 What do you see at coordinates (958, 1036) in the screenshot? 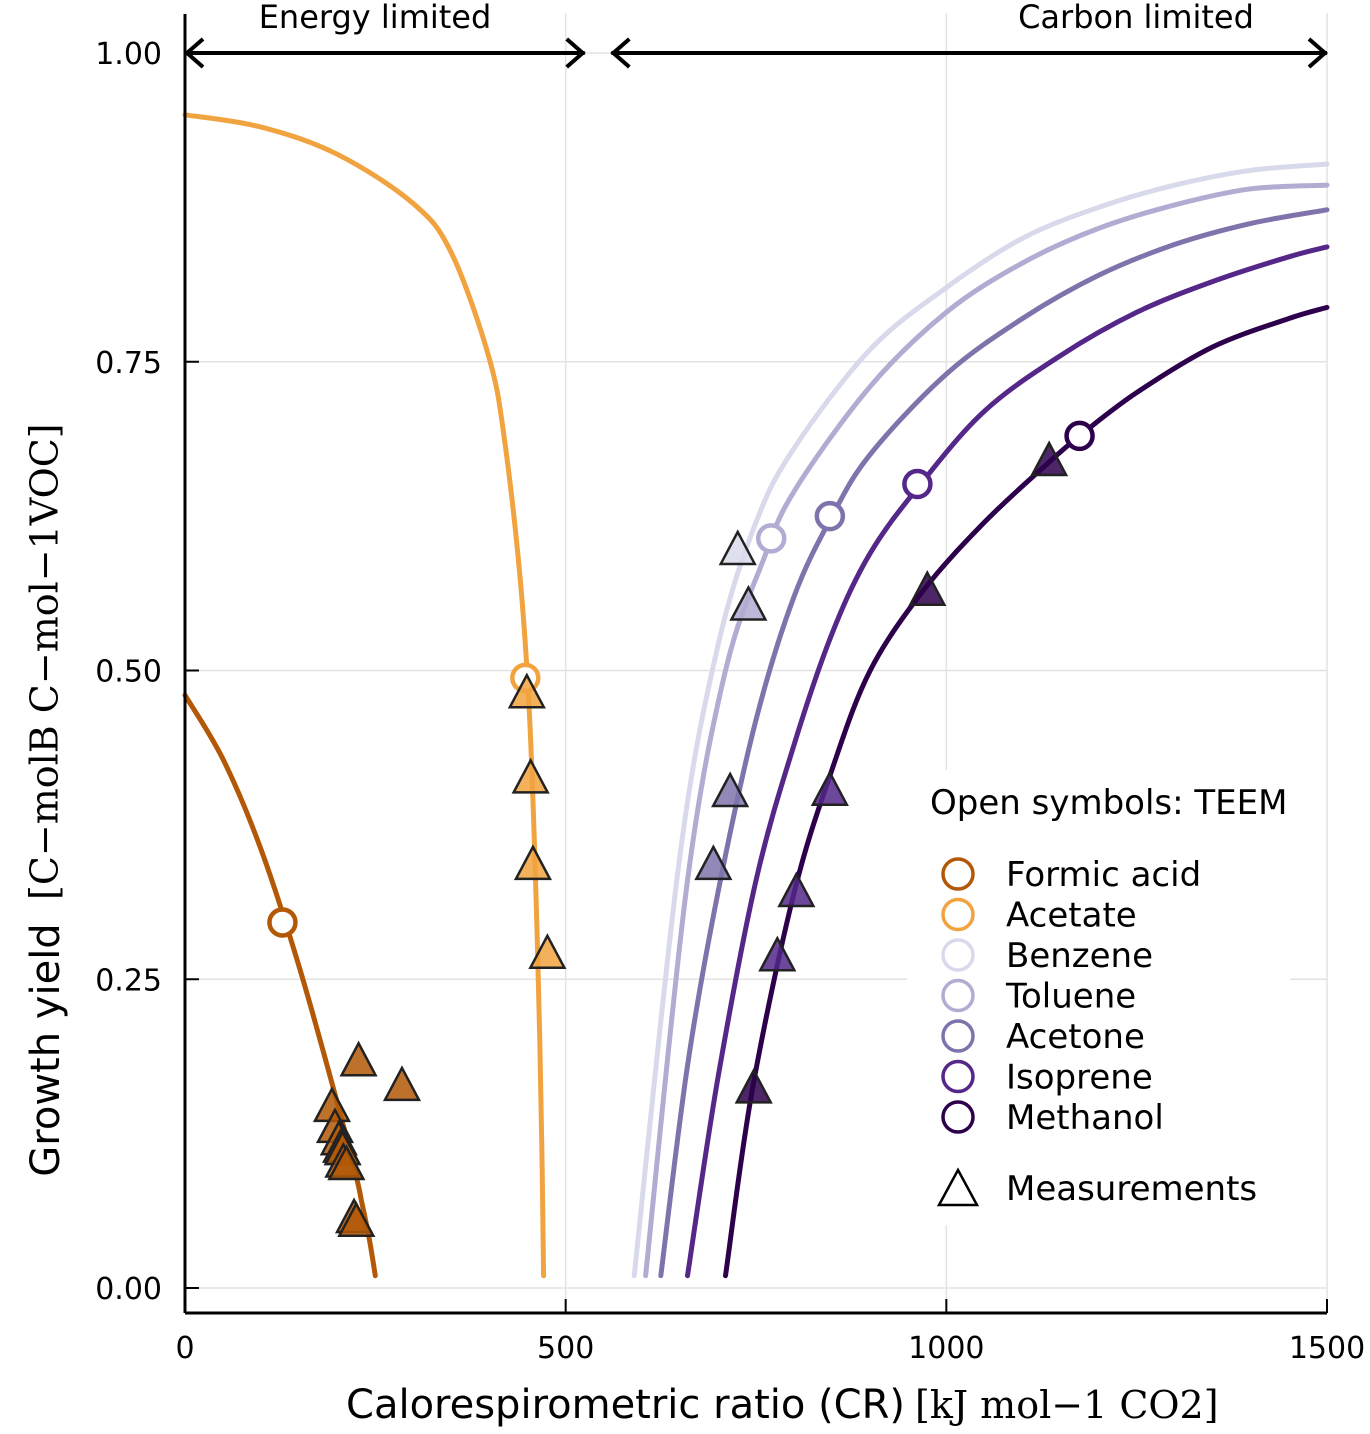
I see `legend-acetone-marker` at bounding box center [958, 1036].